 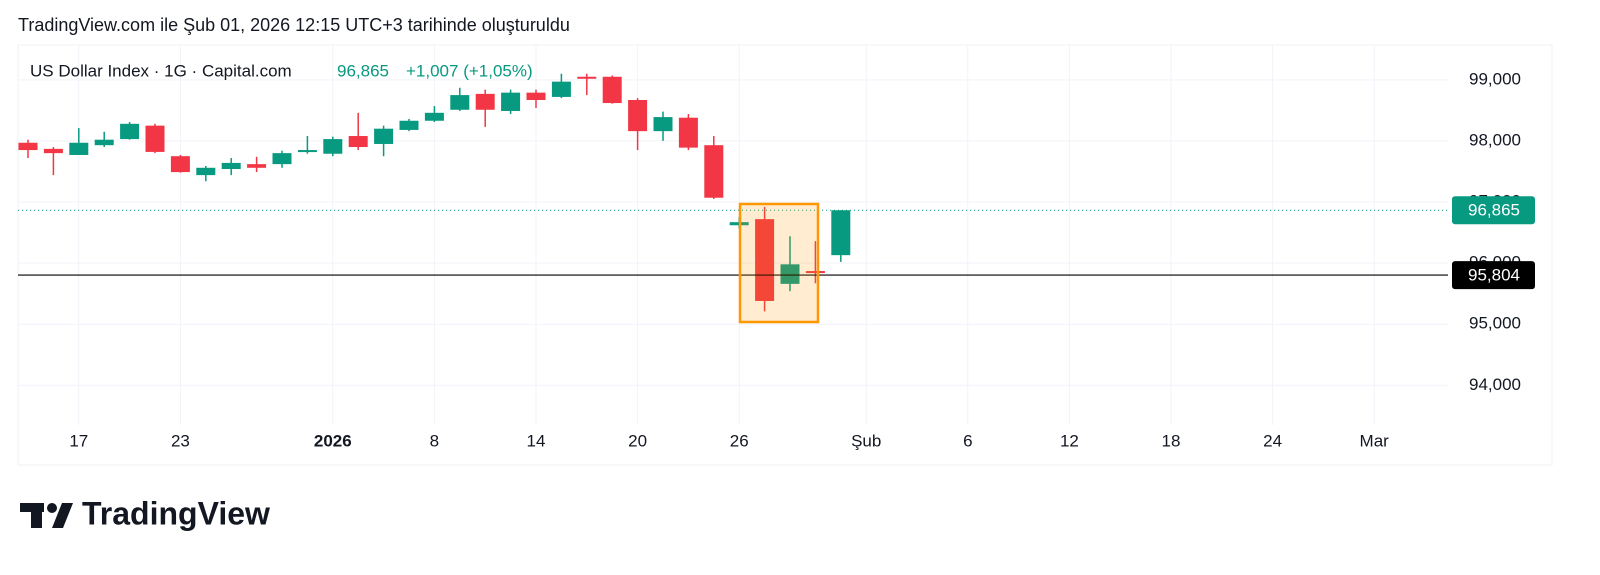 I want to click on highlight-box, so click(x=779, y=263).